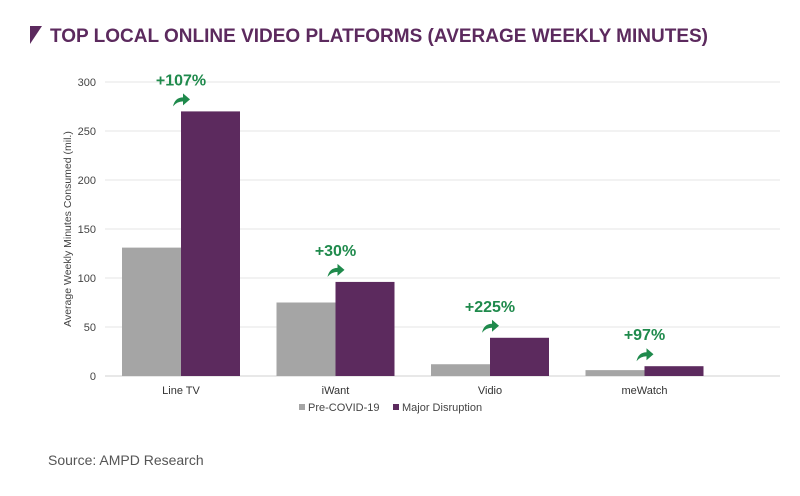 The image size is (800, 496). Describe the element at coordinates (126, 460) in the screenshot. I see `source-note: Source: AMPD Research` at that location.